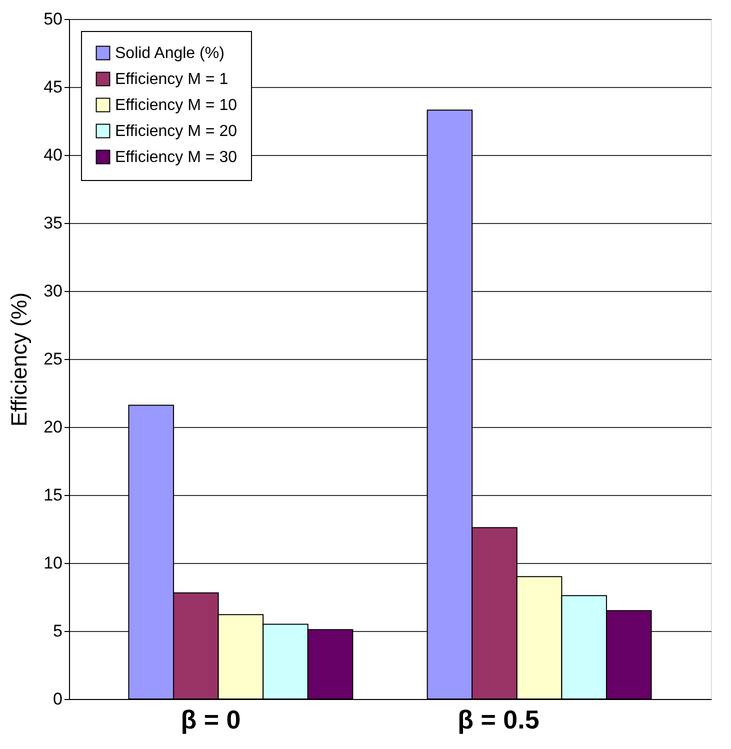  I want to click on y-tick-label: 20, so click(53, 427).